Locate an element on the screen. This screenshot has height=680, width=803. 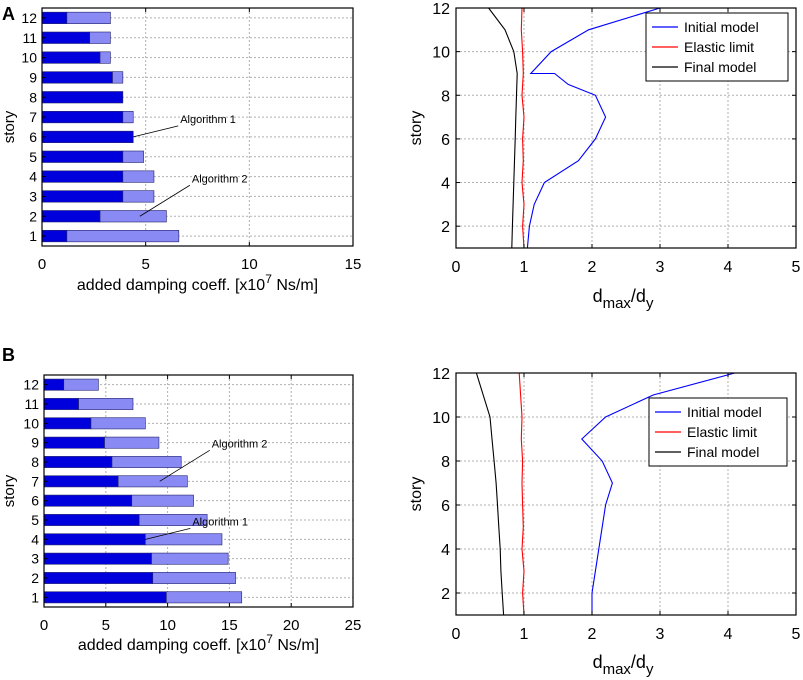
x-tick-label: 15 is located at coordinates (229, 625).